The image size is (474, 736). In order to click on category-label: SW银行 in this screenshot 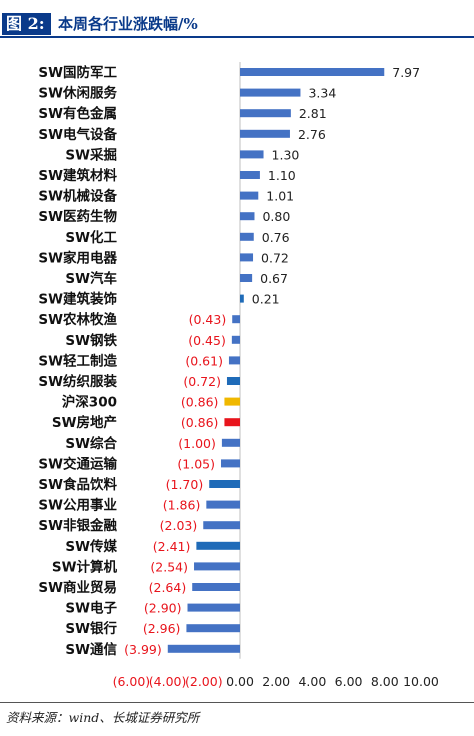, I will do `click(91, 628)`.